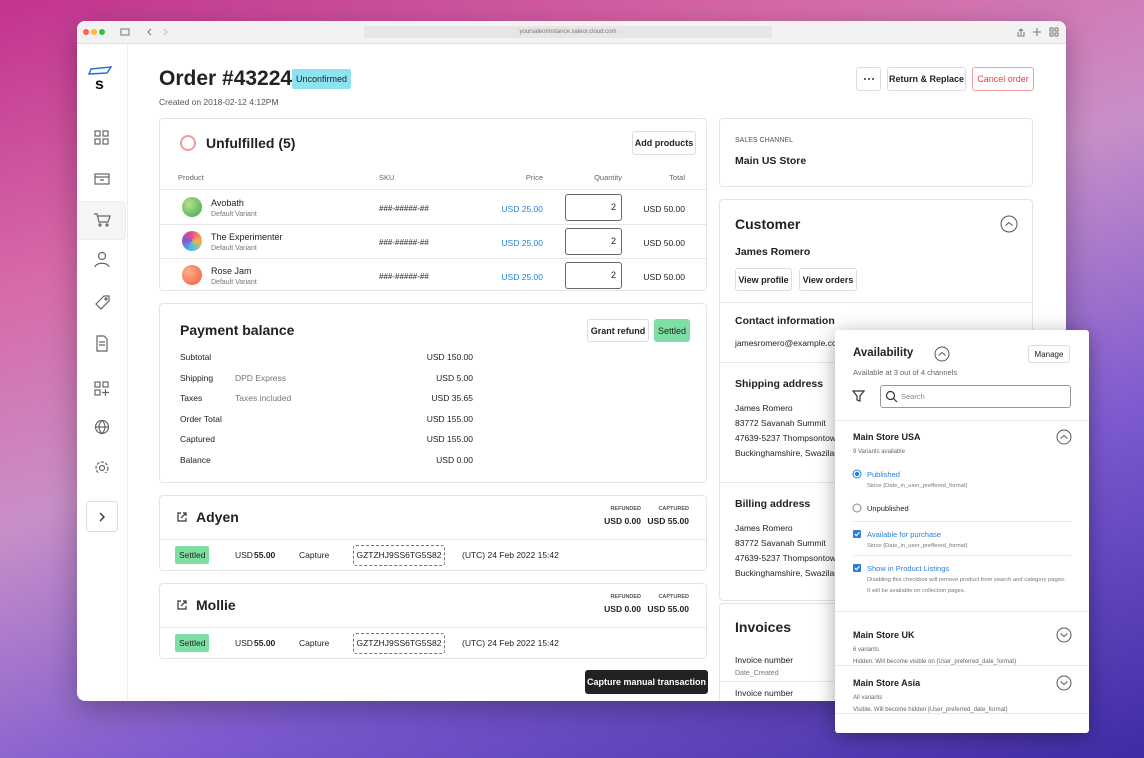 This screenshot has height=758, width=1144. I want to click on panel-title: Availability, so click(883, 353).